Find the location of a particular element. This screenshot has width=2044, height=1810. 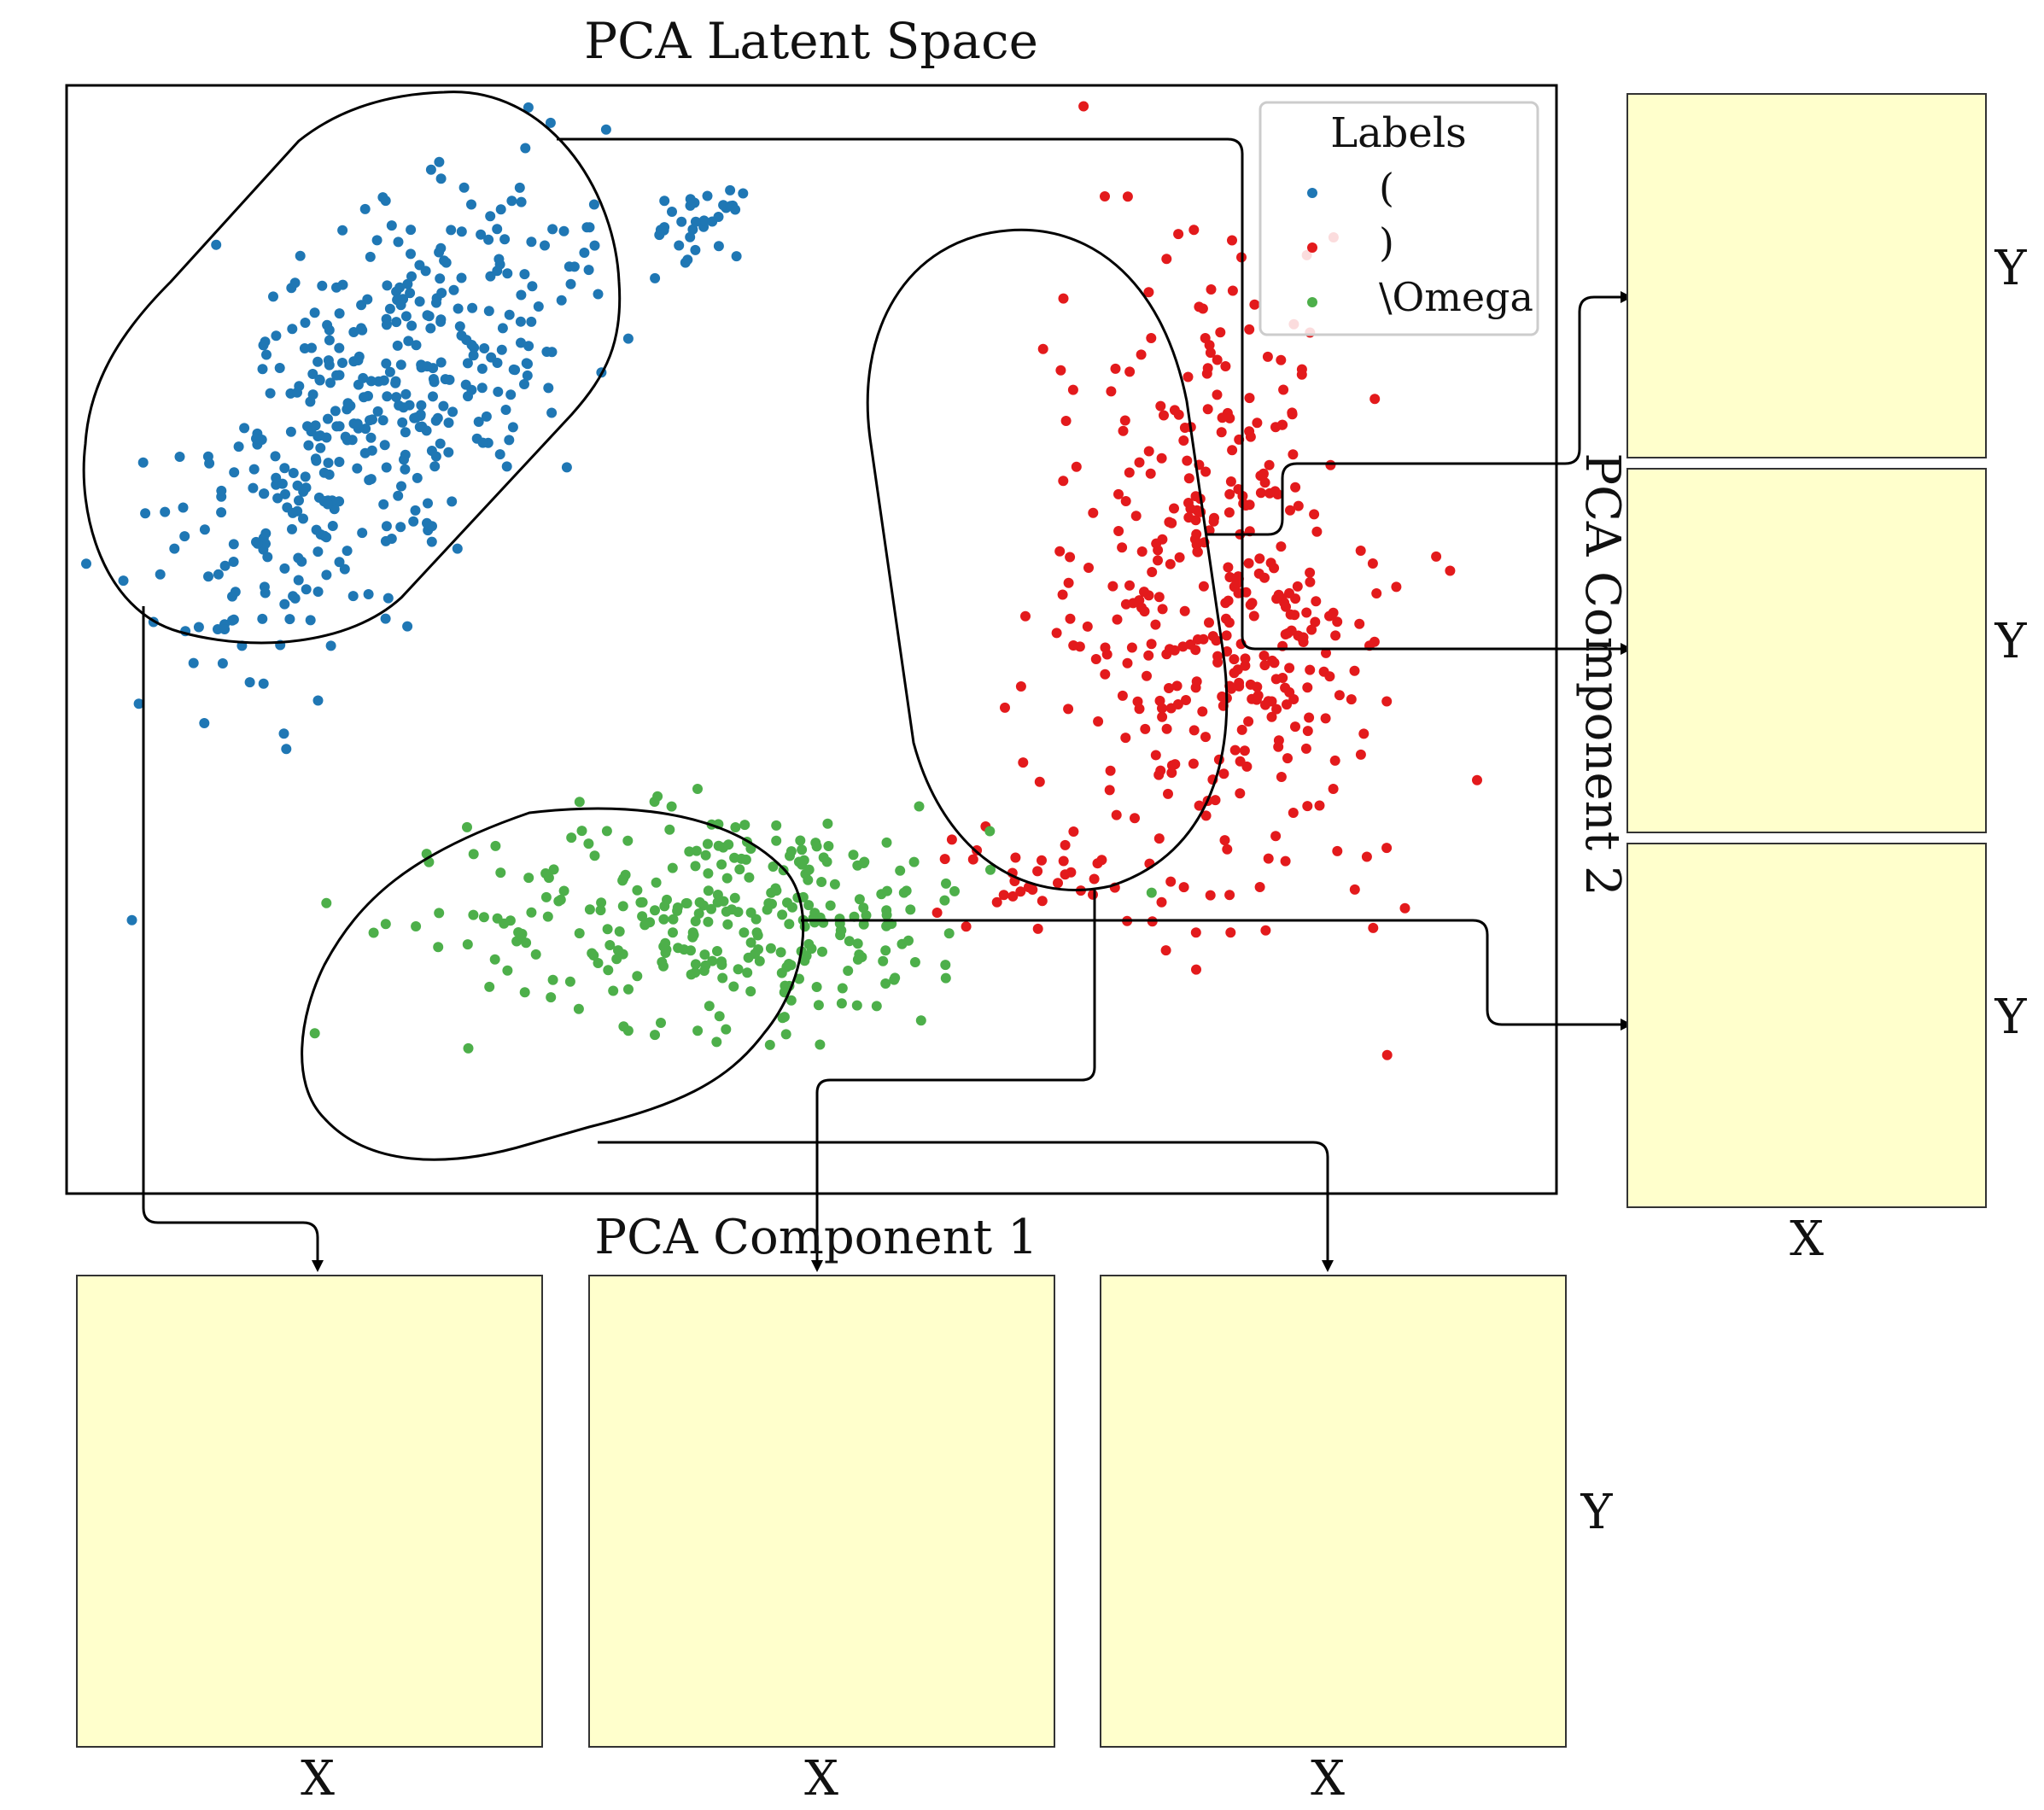

legend-marker-open-paren is located at coordinates (1312, 193).